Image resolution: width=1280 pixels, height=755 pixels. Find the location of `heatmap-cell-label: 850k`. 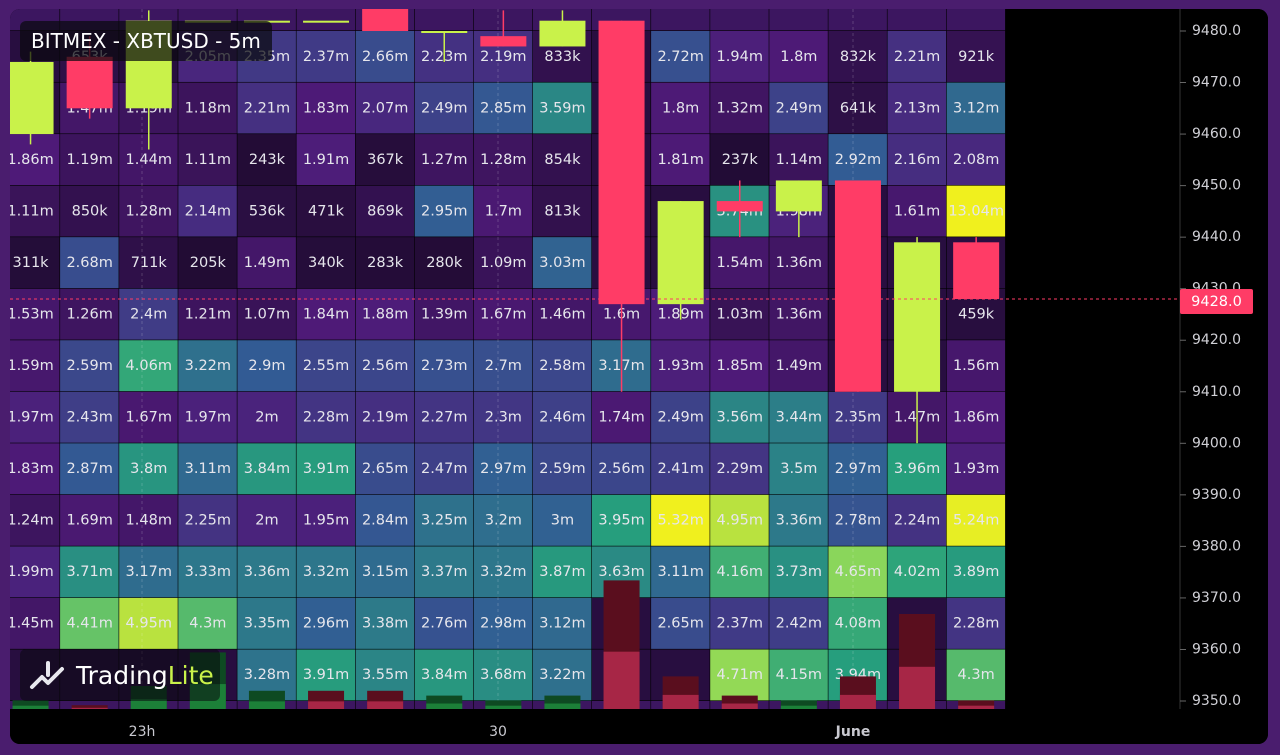

heatmap-cell-label: 850k is located at coordinates (90, 211).